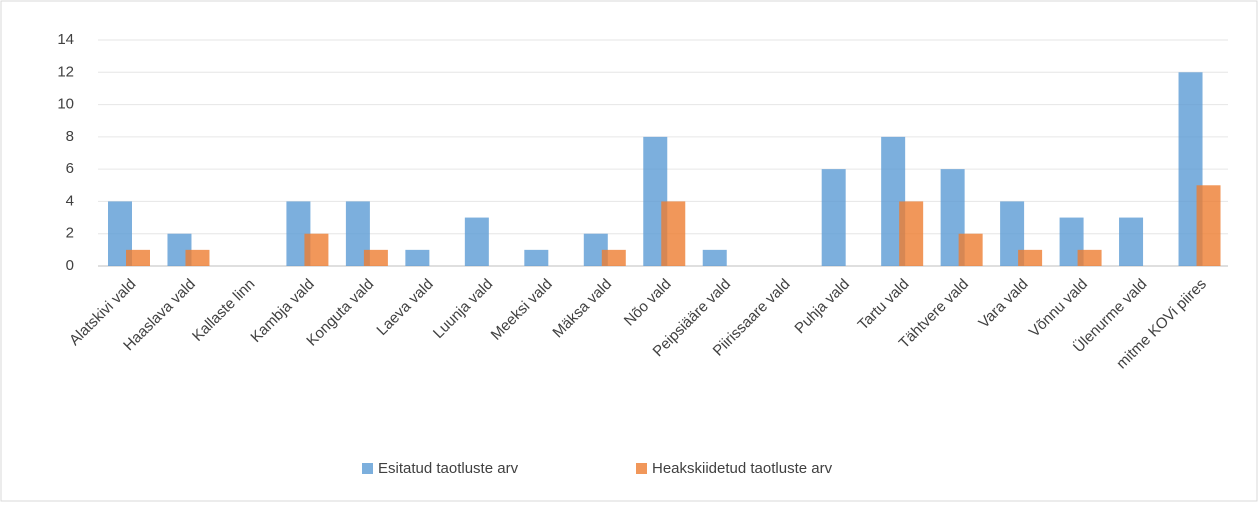 This screenshot has height=508, width=1259. What do you see at coordinates (742, 468) in the screenshot?
I see `legend-label: Heakskiidetud taotluste arv` at bounding box center [742, 468].